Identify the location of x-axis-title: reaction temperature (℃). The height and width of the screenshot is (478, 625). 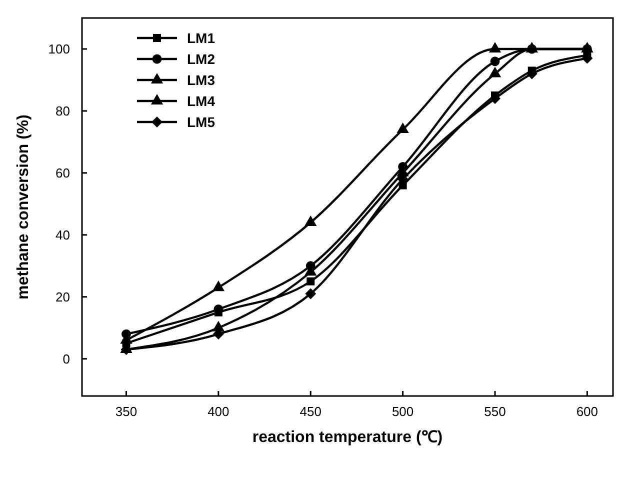
(347, 437).